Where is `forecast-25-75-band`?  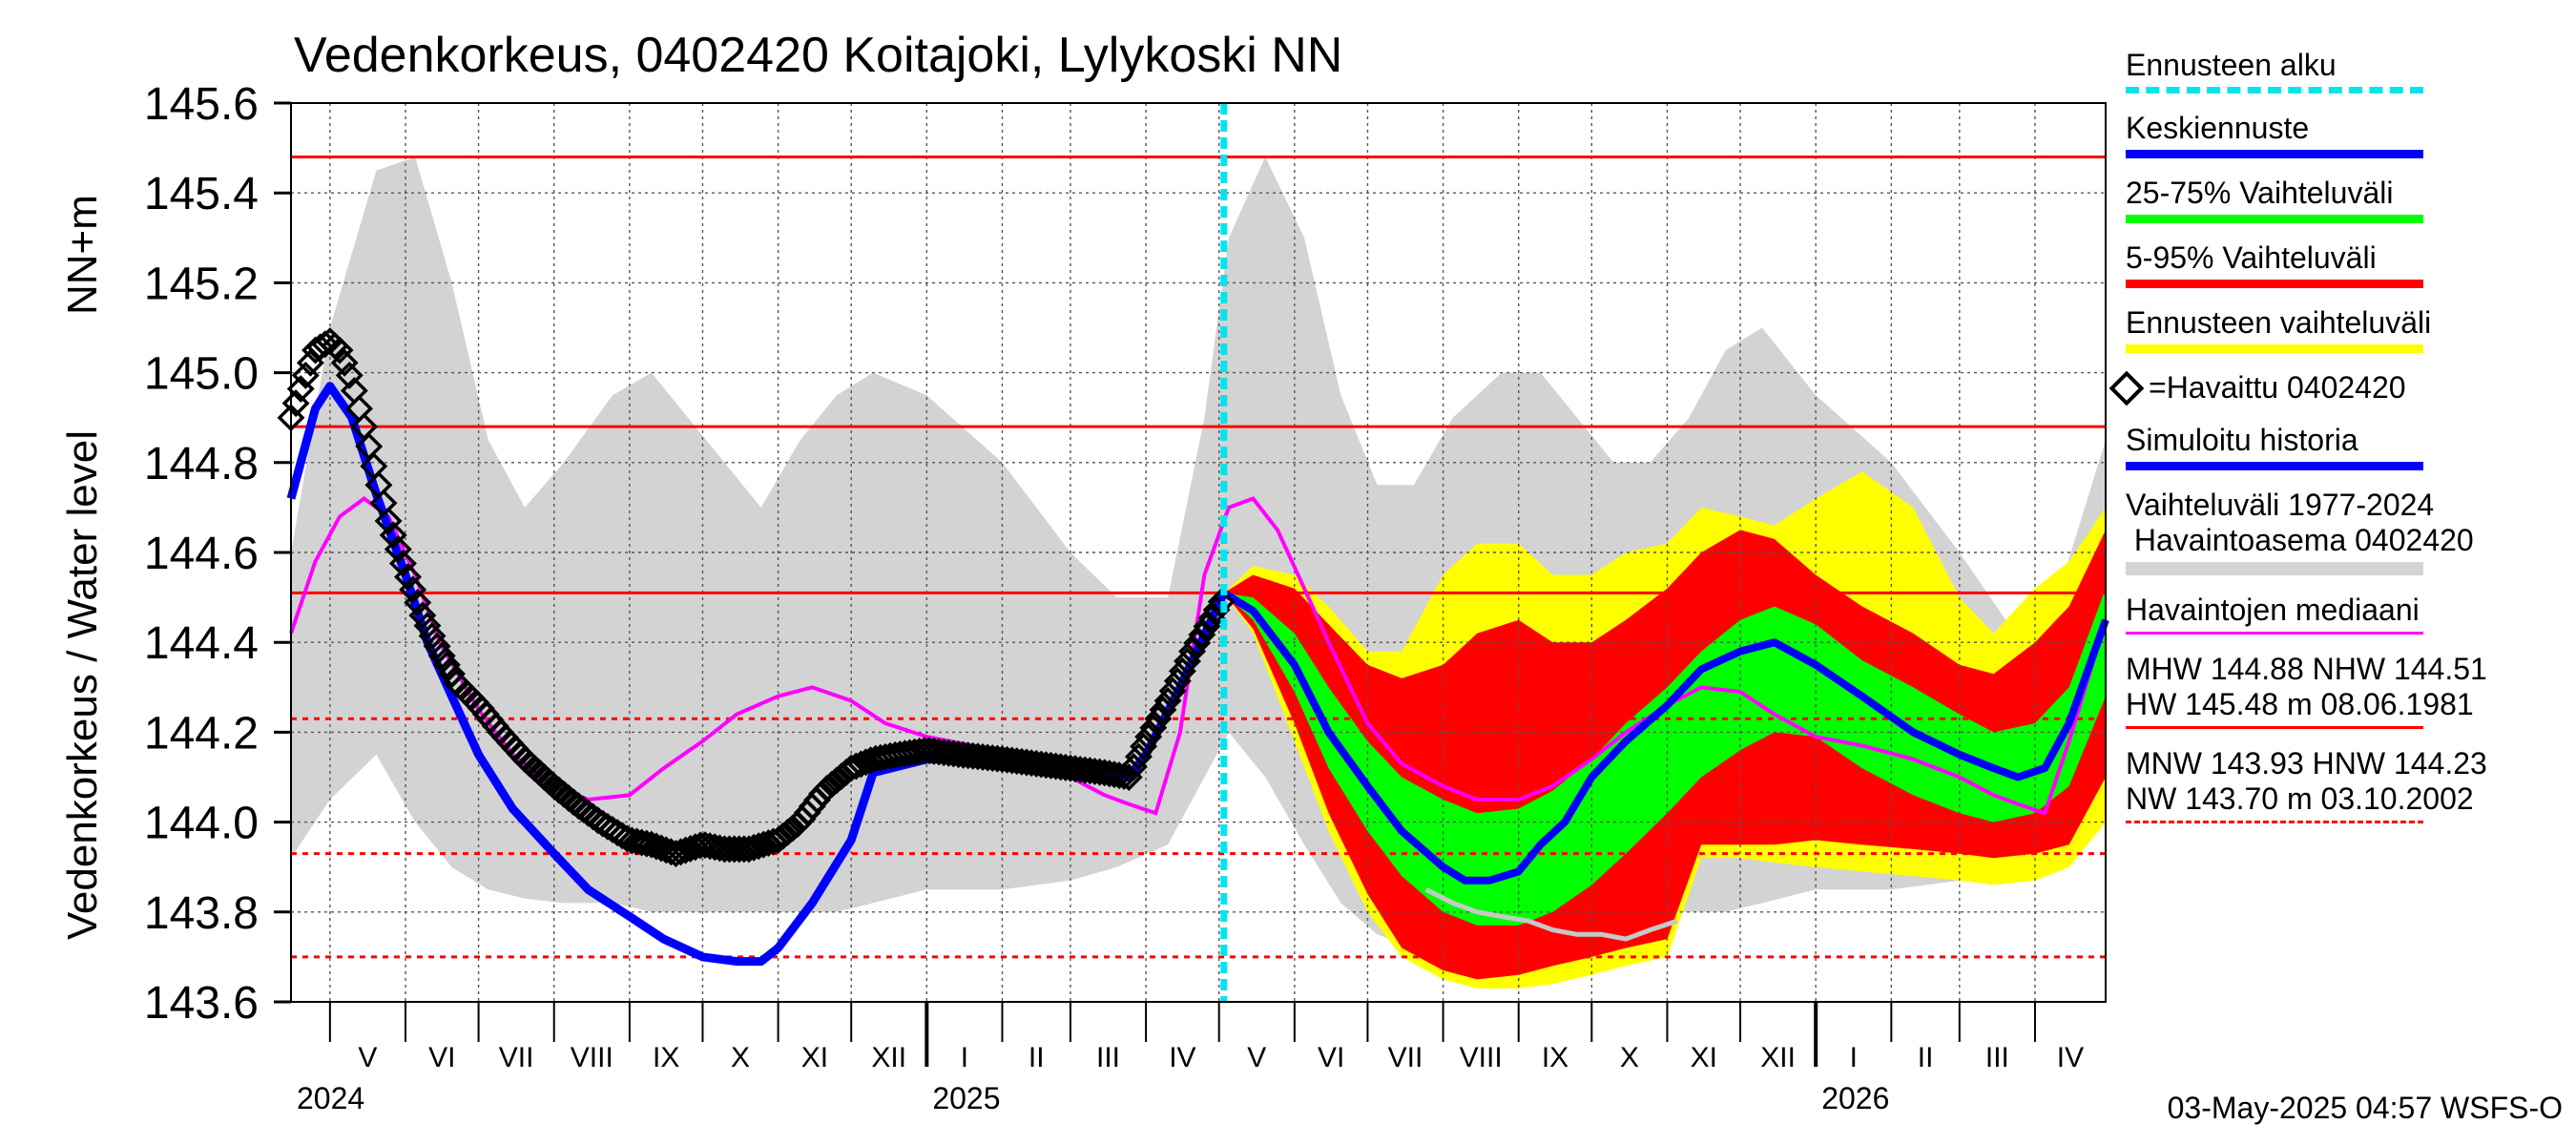
forecast-25-75-band is located at coordinates (1664, 757).